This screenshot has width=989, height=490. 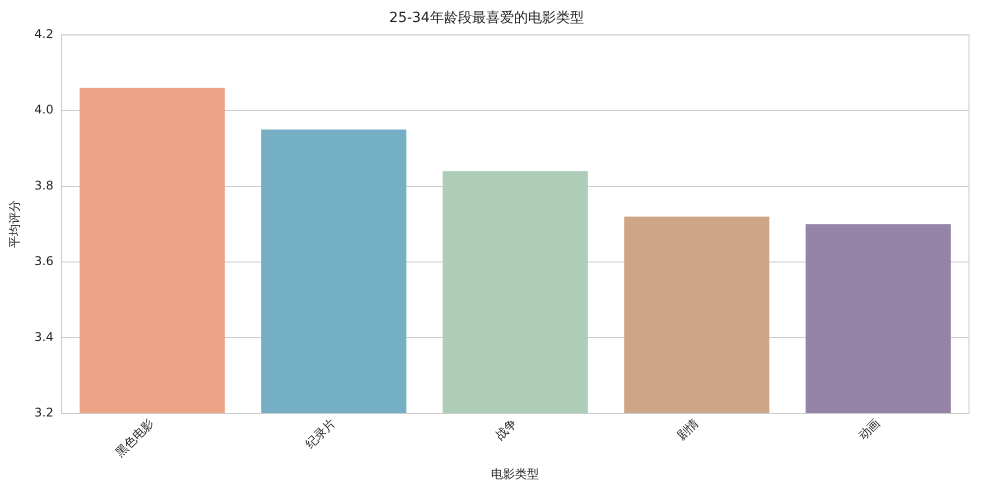 What do you see at coordinates (688, 429) in the screenshot?
I see `x-tick-label: 剧情` at bounding box center [688, 429].